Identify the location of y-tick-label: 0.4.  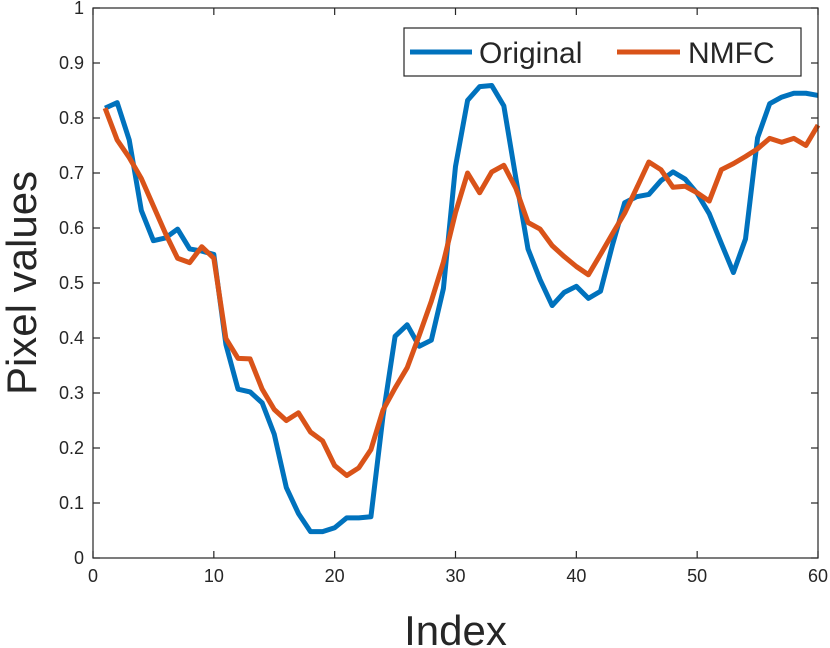
(71, 338).